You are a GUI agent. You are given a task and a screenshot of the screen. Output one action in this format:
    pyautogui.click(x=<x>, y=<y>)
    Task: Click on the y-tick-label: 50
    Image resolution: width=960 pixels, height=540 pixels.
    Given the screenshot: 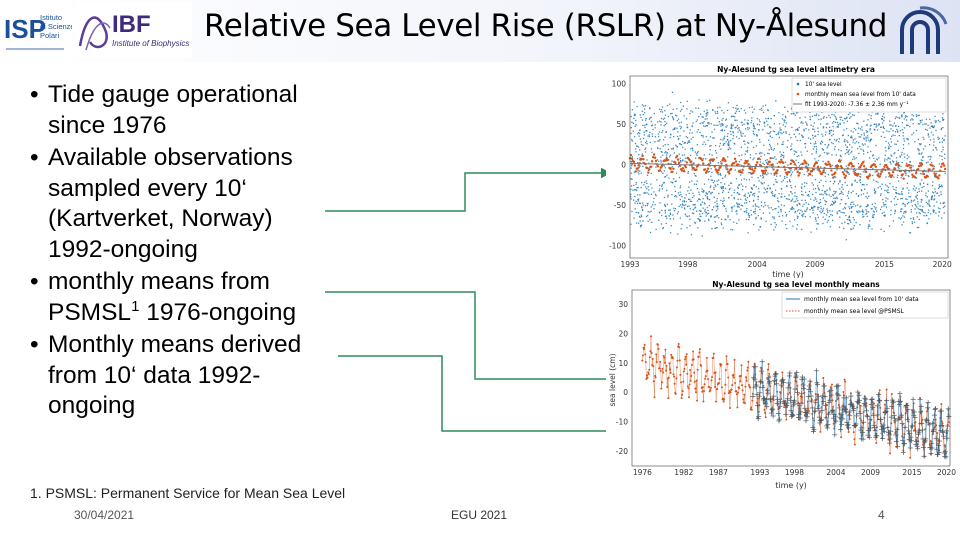 What is the action you would take?
    pyautogui.click(x=621, y=124)
    